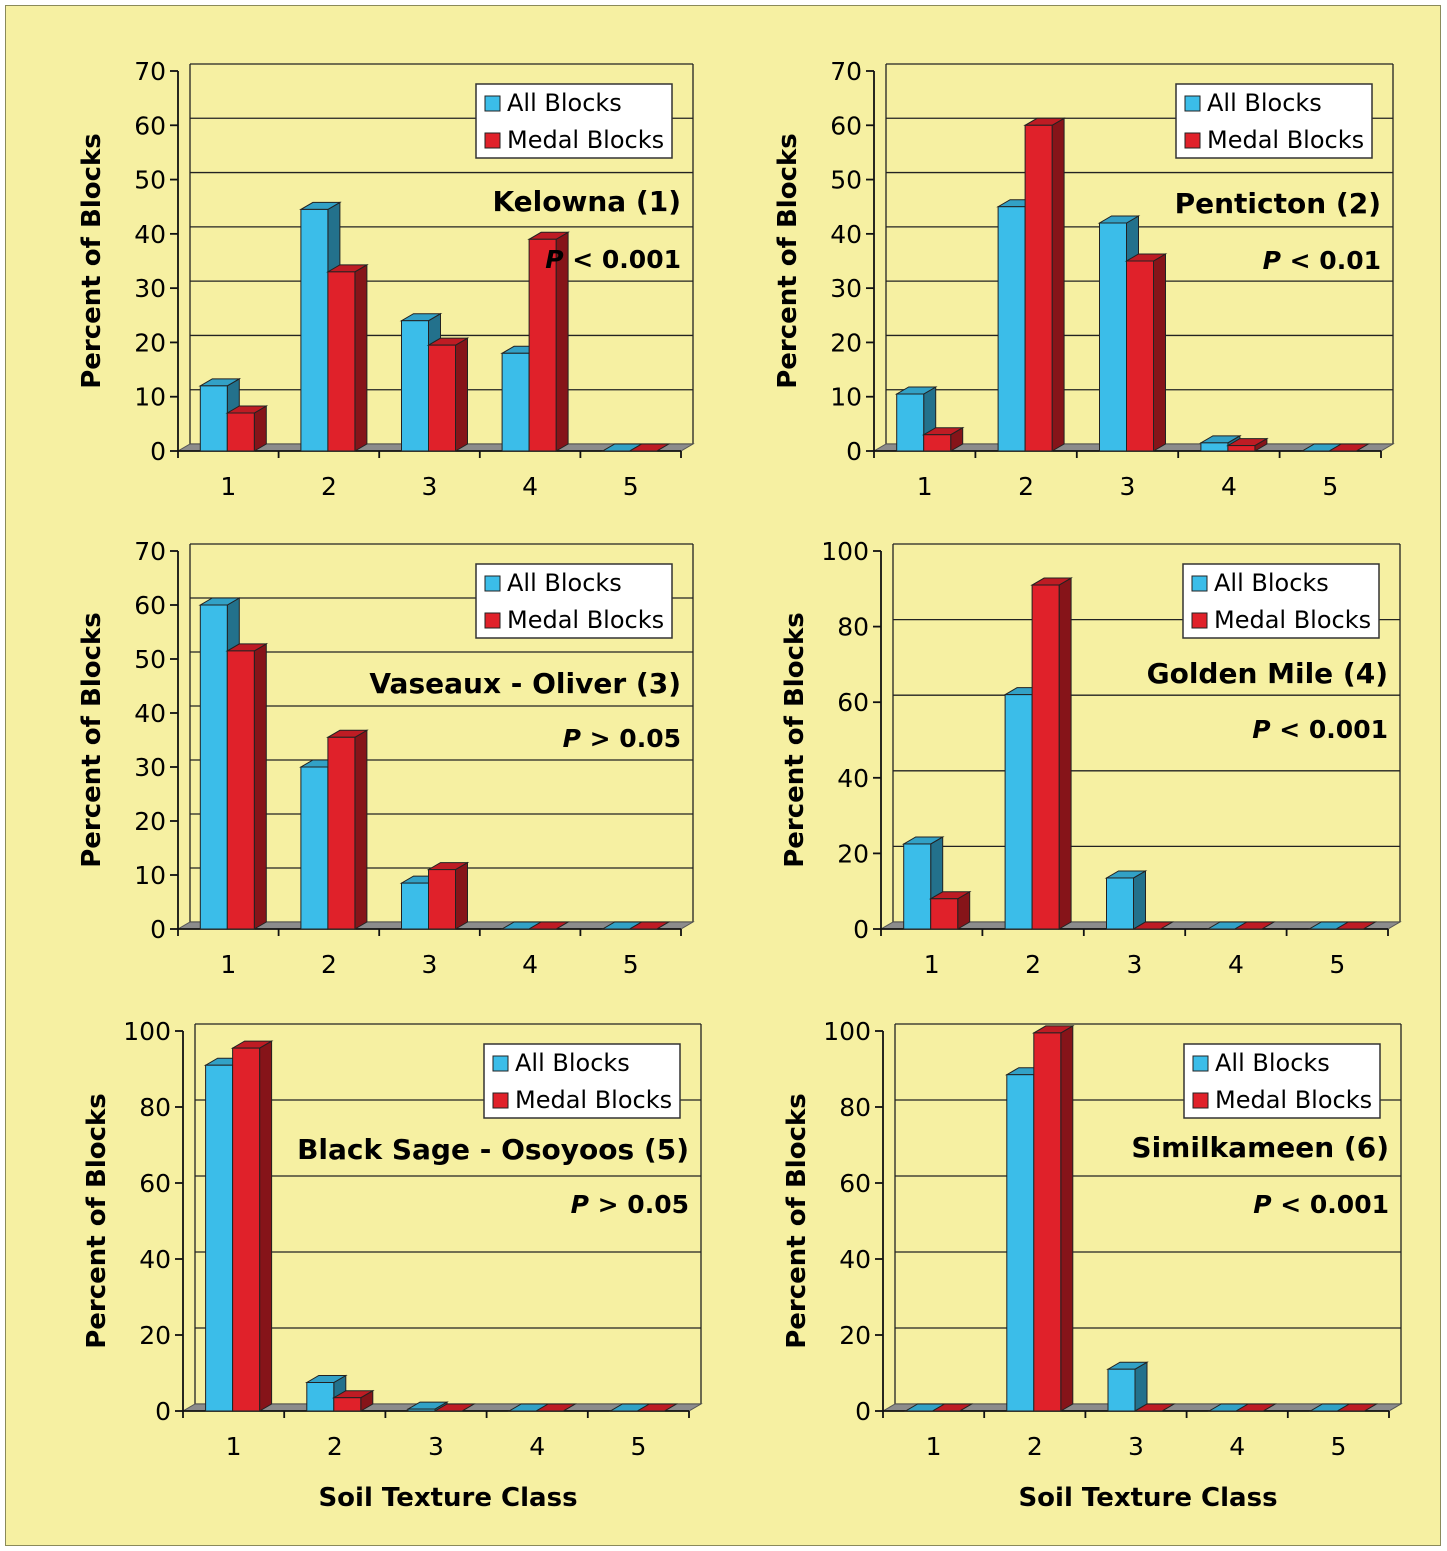 The height and width of the screenshot is (1551, 1447). Describe the element at coordinates (158, 451) in the screenshot. I see `y-tick-label: 0` at that location.